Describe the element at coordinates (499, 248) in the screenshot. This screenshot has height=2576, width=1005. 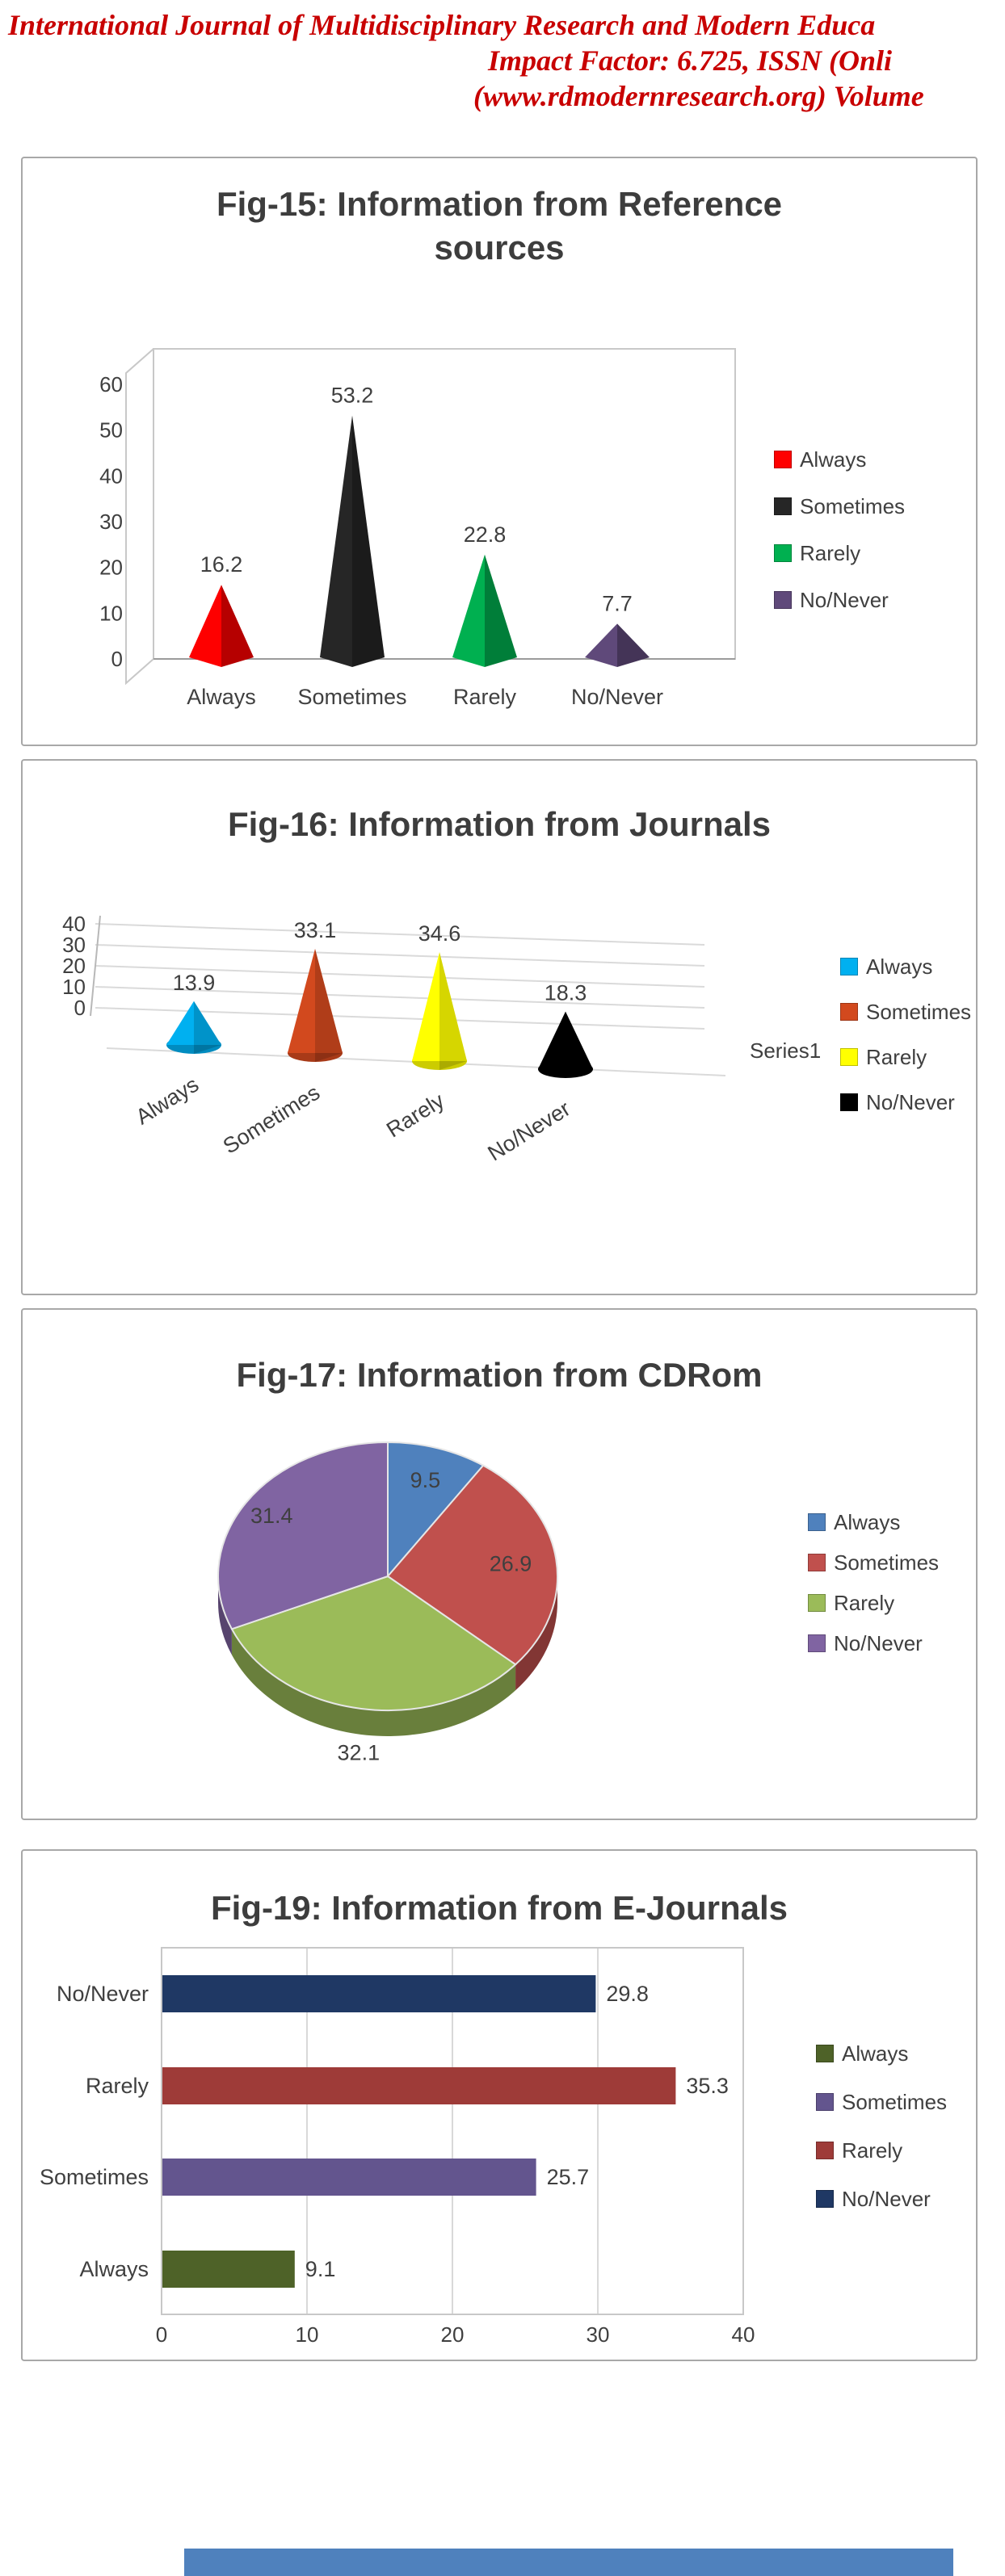
I see `figure-15-title-line2: sources` at that location.